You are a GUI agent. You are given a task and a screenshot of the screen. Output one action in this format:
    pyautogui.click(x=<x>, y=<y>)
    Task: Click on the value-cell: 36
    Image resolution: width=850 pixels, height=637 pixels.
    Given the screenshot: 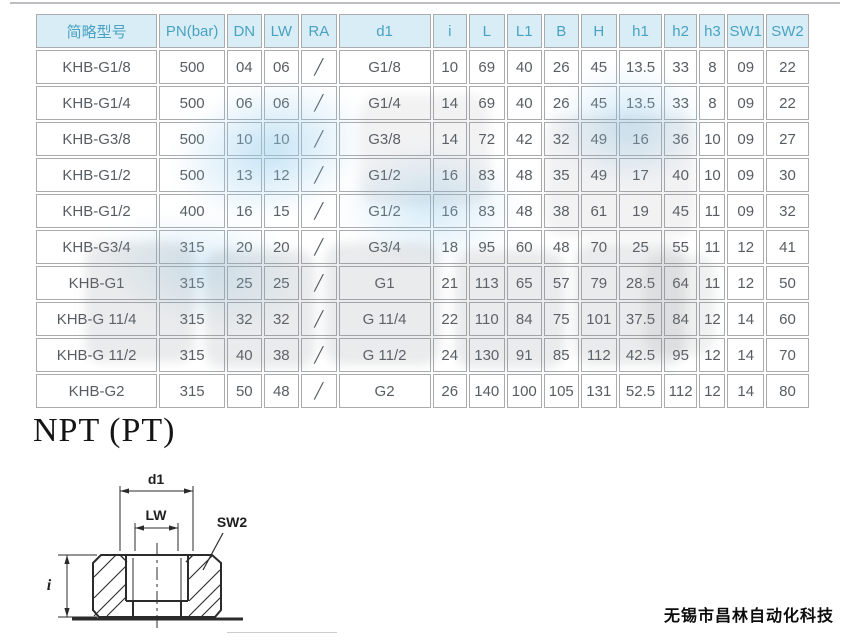 What is the action you would take?
    pyautogui.click(x=680, y=139)
    